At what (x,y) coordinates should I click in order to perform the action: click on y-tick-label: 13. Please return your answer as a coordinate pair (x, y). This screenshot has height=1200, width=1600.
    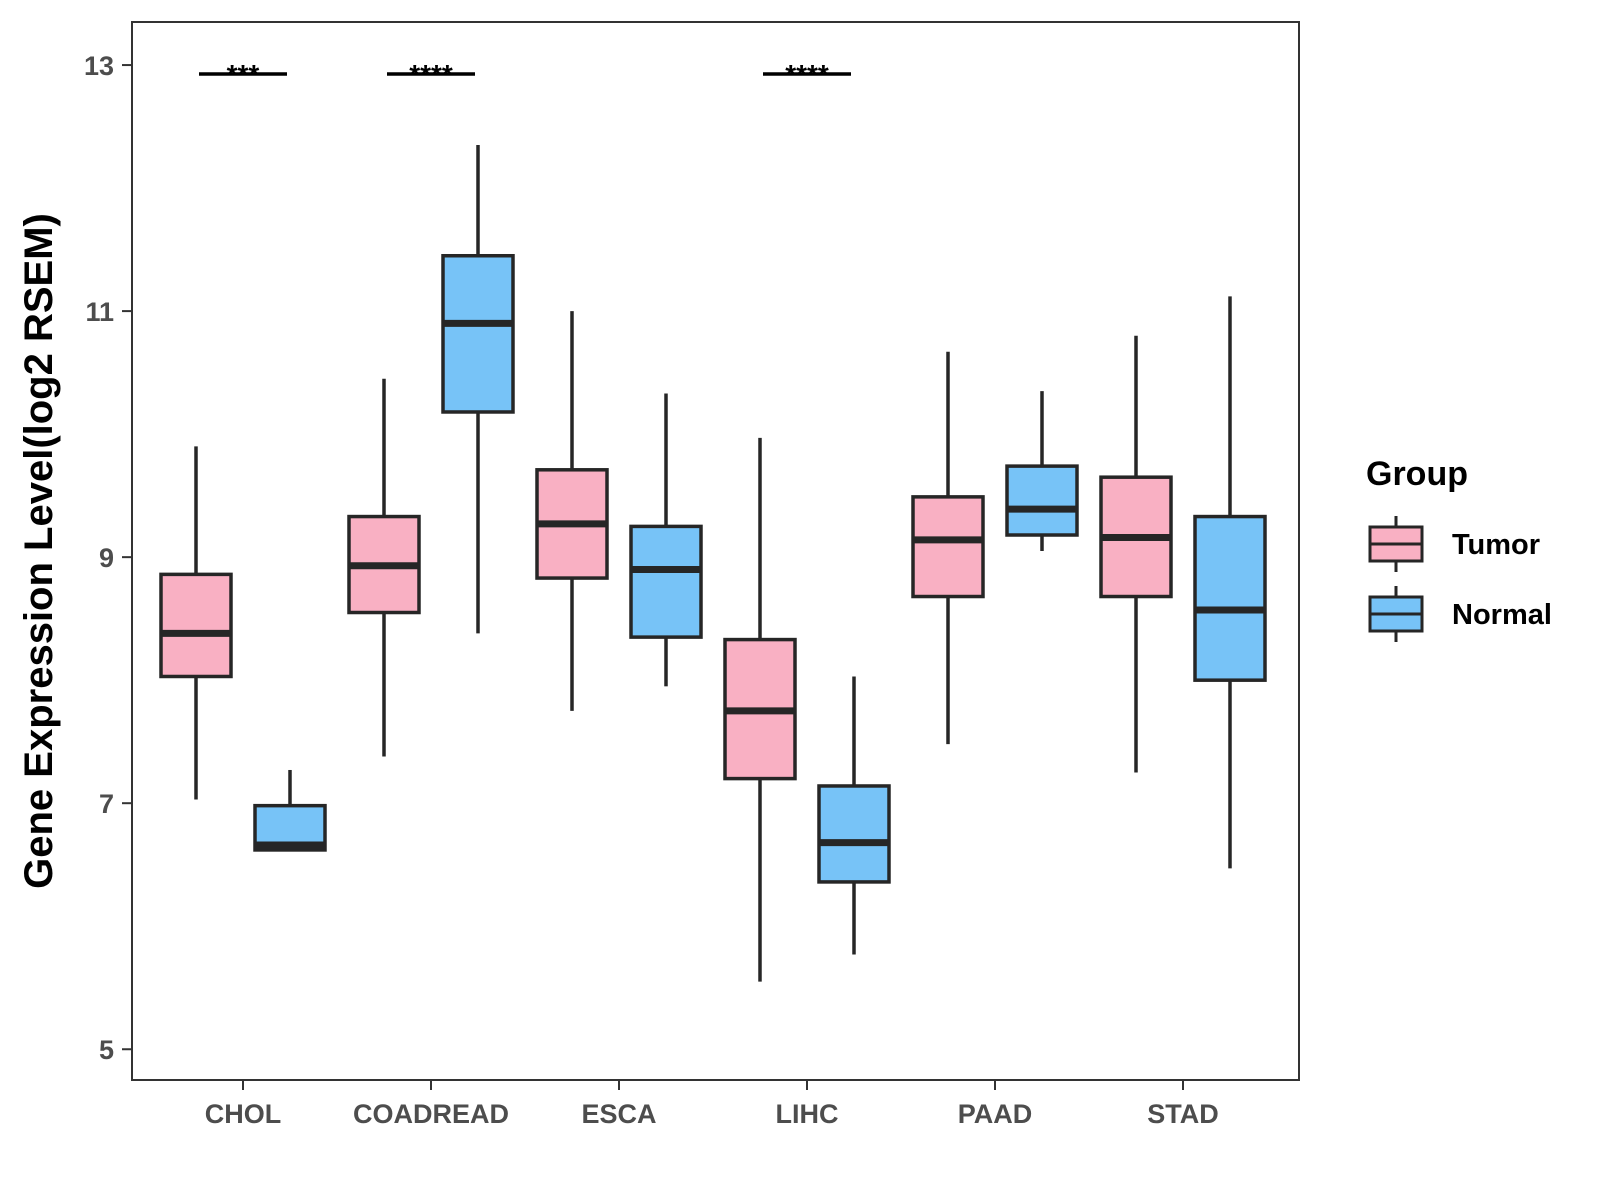
    Looking at the image, I should click on (99, 66).